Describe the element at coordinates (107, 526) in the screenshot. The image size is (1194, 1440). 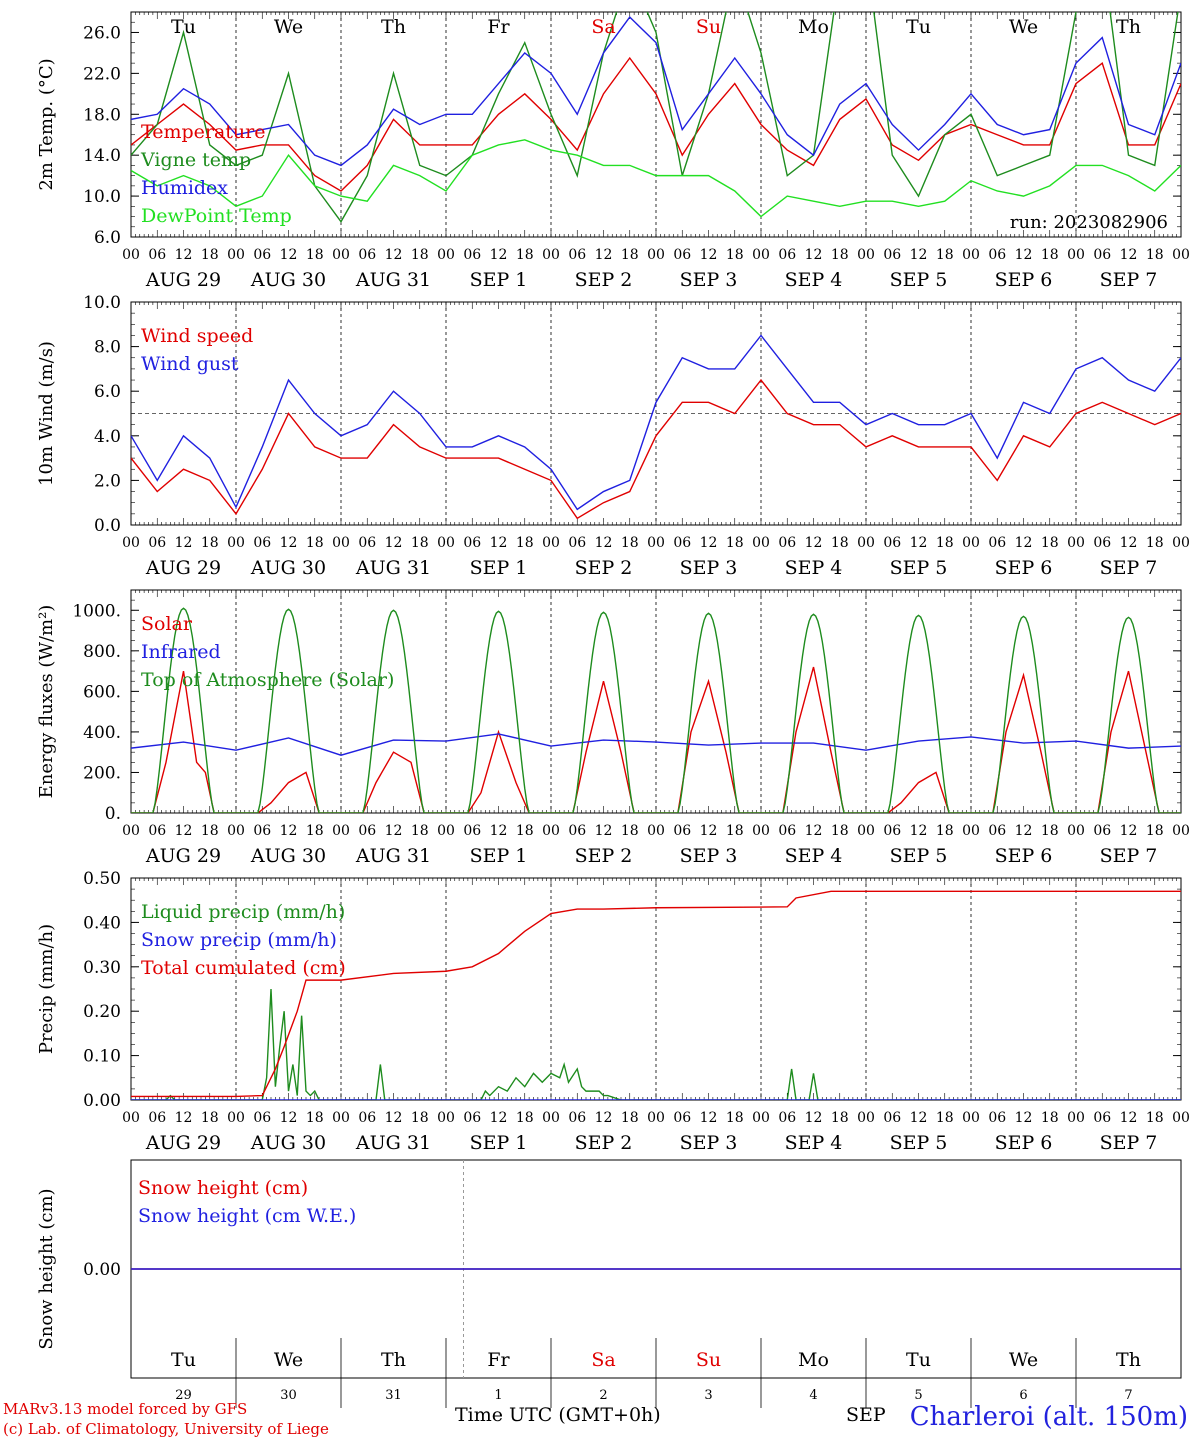
I see `y-tick-label: 0.0` at that location.